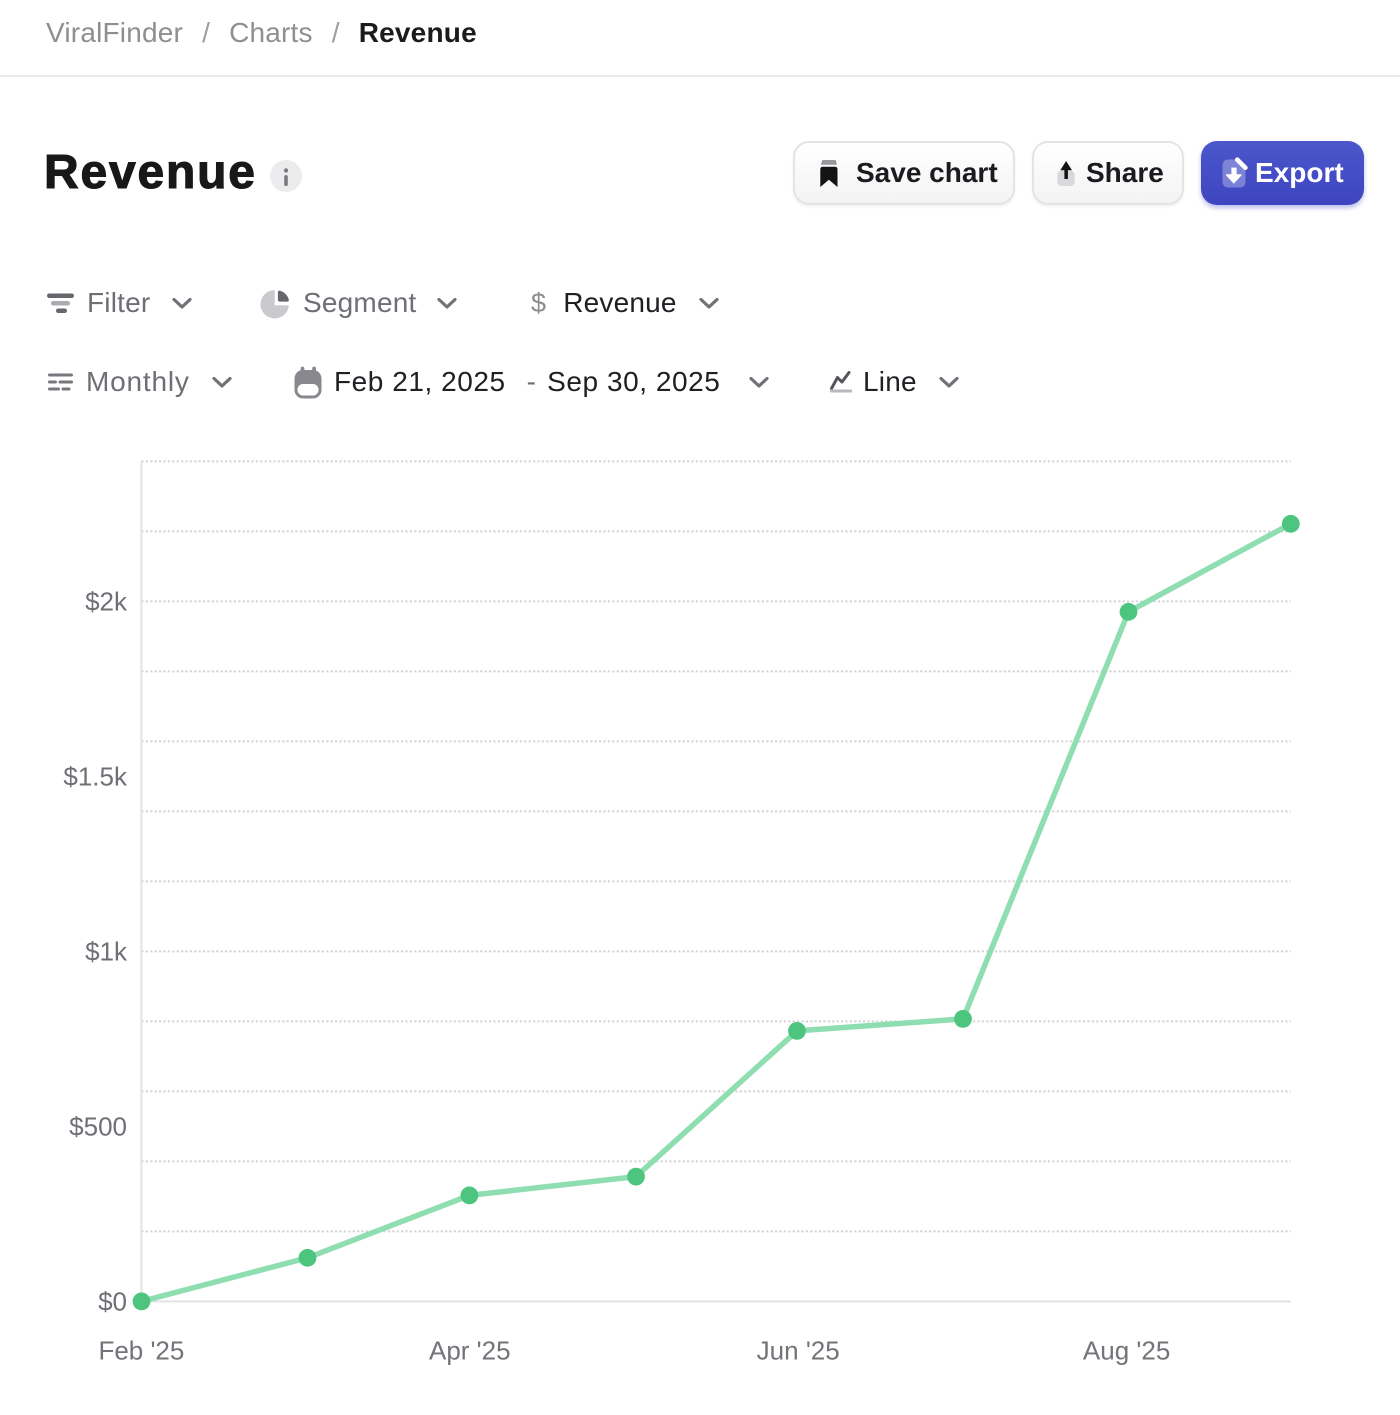  I want to click on svg-text: Feb '25, so click(141, 1351).